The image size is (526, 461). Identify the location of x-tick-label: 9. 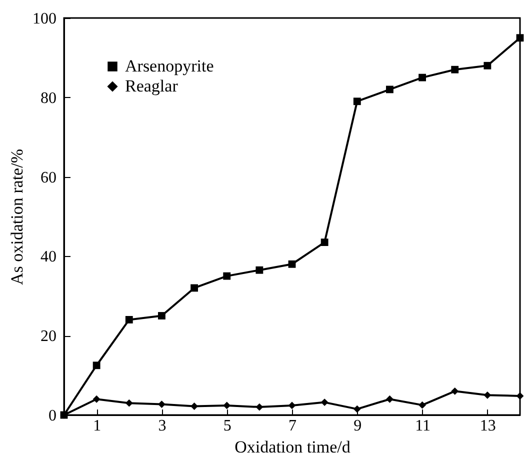
(358, 426).